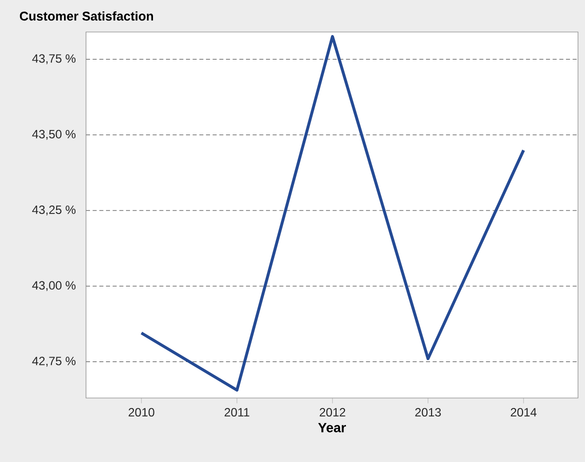 Image resolution: width=585 pixels, height=462 pixels. Describe the element at coordinates (332, 427) in the screenshot. I see `x-axis-title: Year` at that location.